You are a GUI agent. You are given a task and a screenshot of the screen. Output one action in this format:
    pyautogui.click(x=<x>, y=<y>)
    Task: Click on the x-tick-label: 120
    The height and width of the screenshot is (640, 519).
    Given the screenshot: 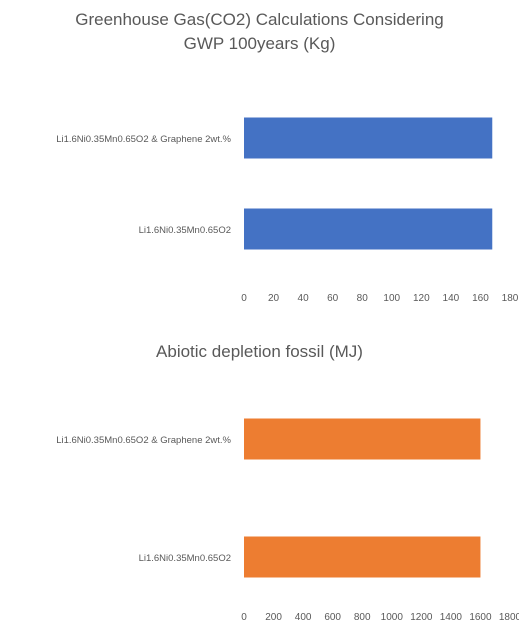 What is the action you would take?
    pyautogui.click(x=421, y=298)
    